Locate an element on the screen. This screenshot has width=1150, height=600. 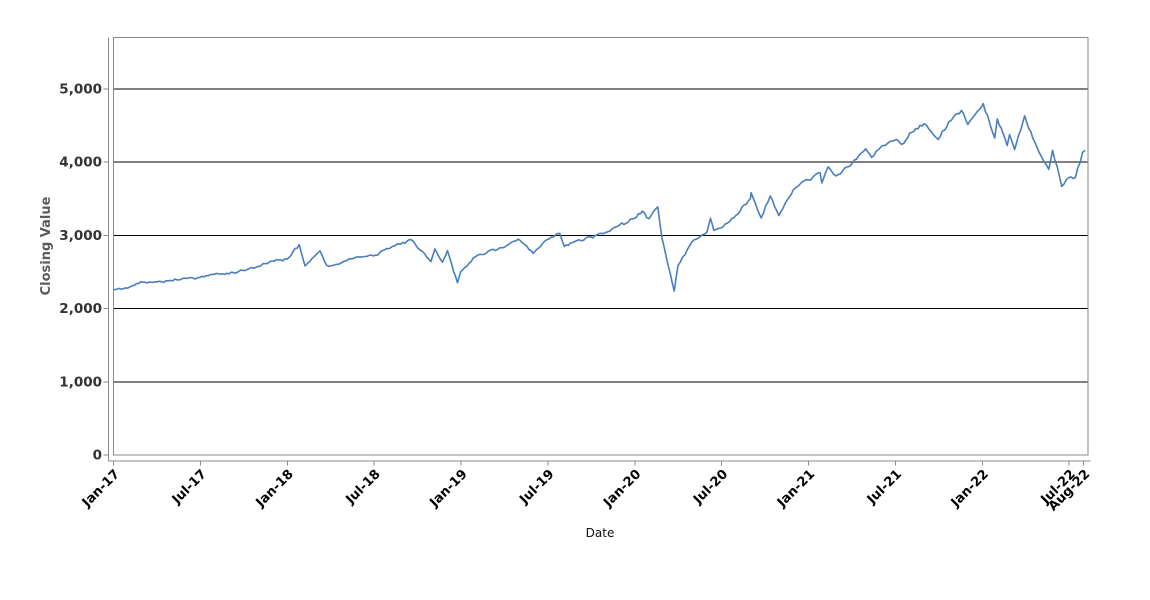
x-tick-label: Jul-20 is located at coordinates (710, 487).